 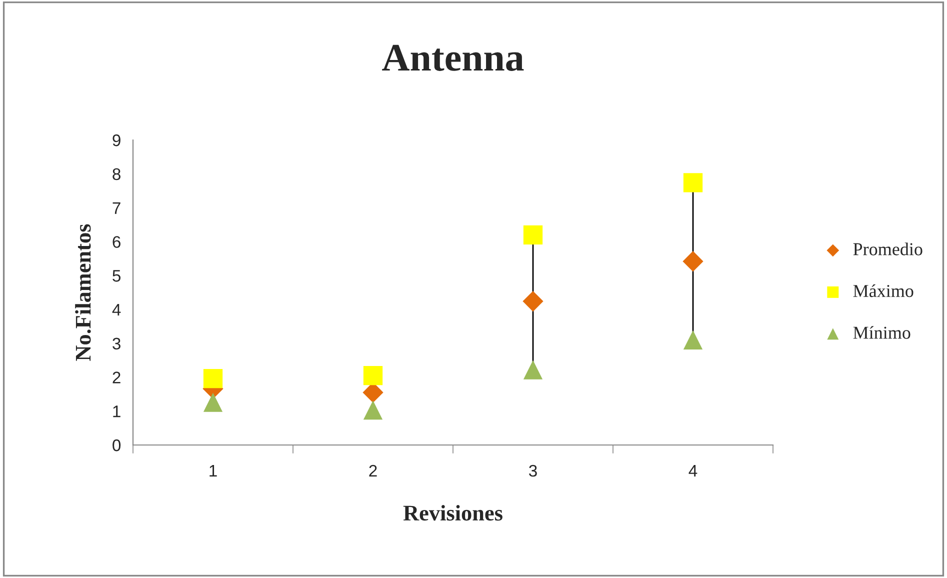 What do you see at coordinates (116, 310) in the screenshot?
I see `y-tick-label: 4` at bounding box center [116, 310].